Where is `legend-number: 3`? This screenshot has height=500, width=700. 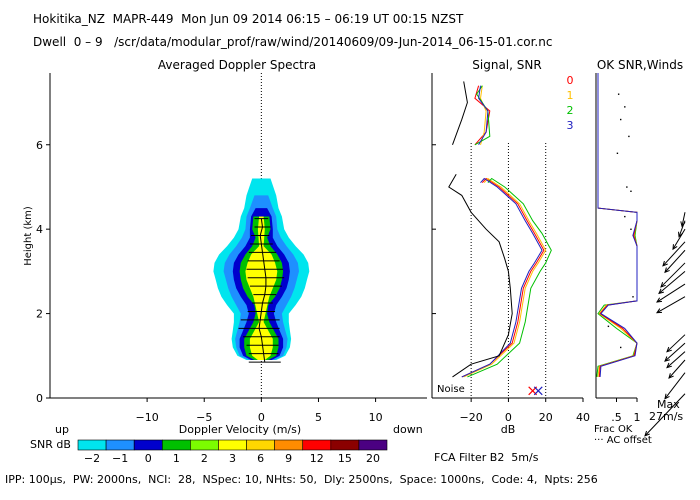
legend-number: 3 is located at coordinates (570, 125).